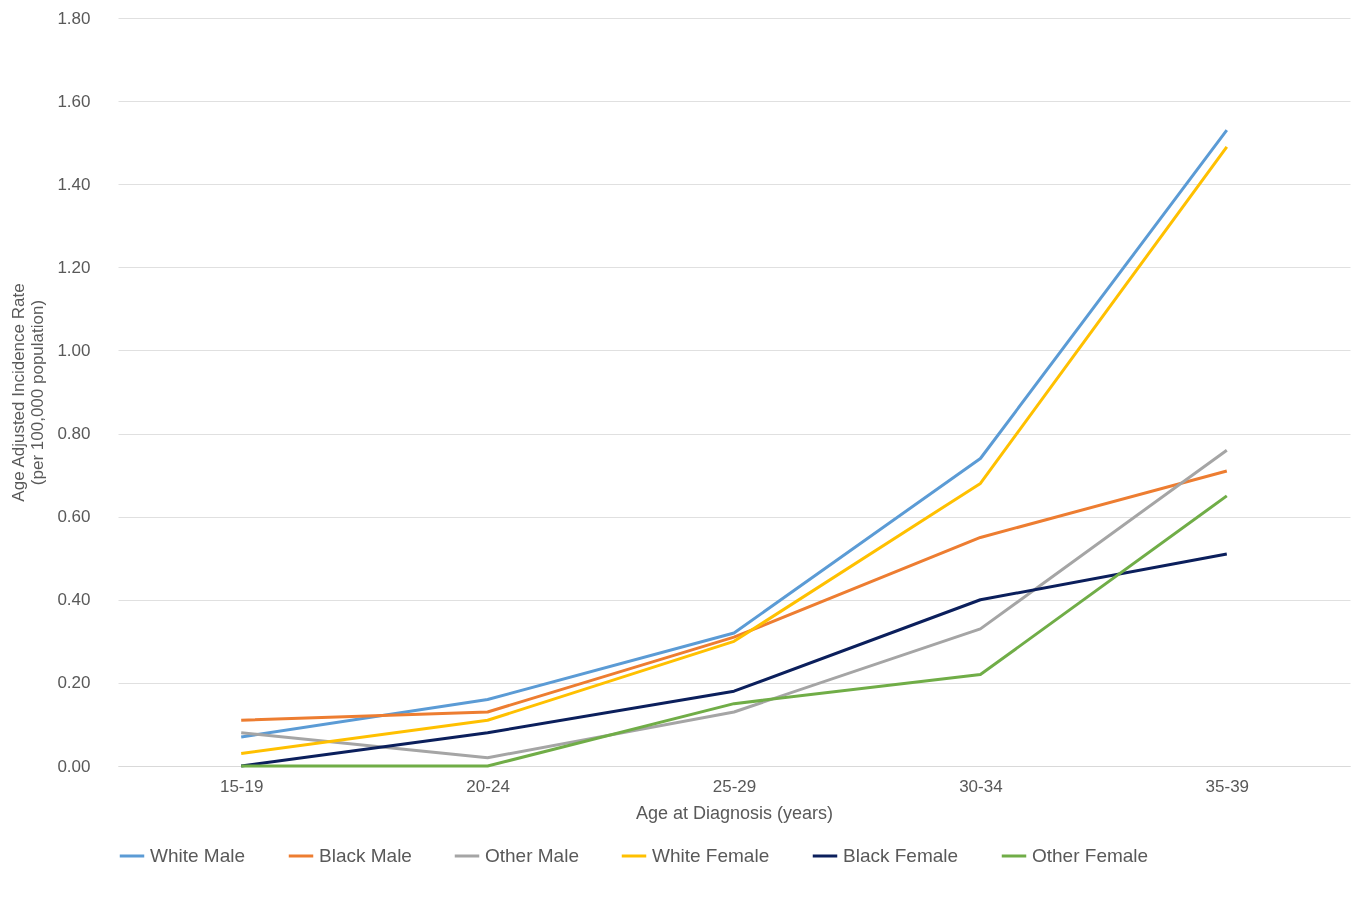  I want to click on x-tick-label: 20-24, so click(488, 786).